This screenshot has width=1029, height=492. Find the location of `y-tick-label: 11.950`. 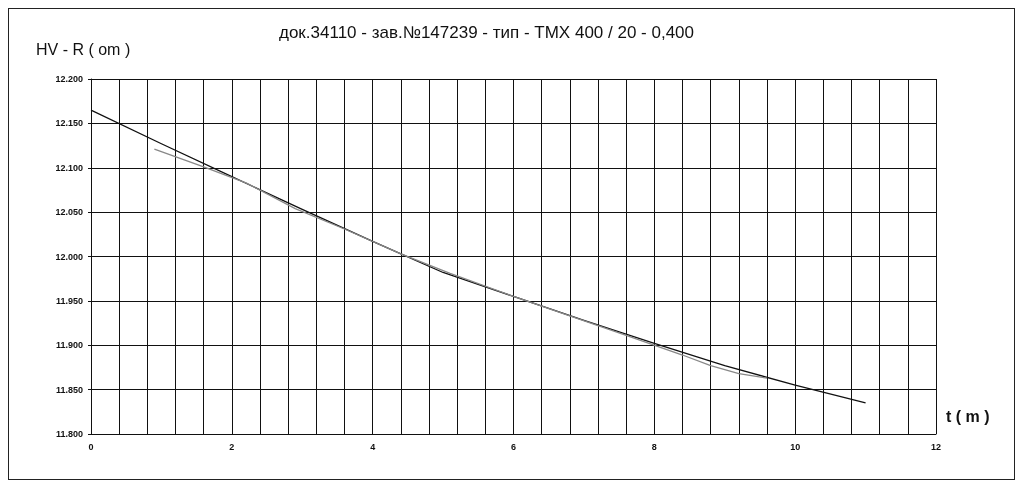

y-tick-label: 11.950 is located at coordinates (69, 300).